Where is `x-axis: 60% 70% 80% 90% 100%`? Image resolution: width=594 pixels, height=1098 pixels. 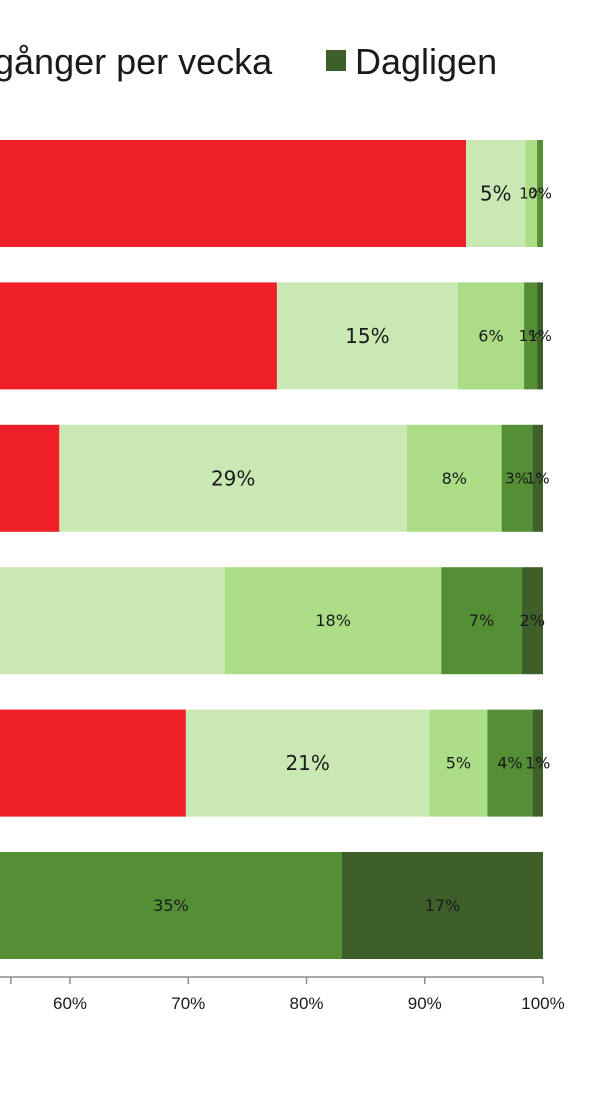 x-axis: 60% 70% 80% 90% 100% is located at coordinates (282, 994).